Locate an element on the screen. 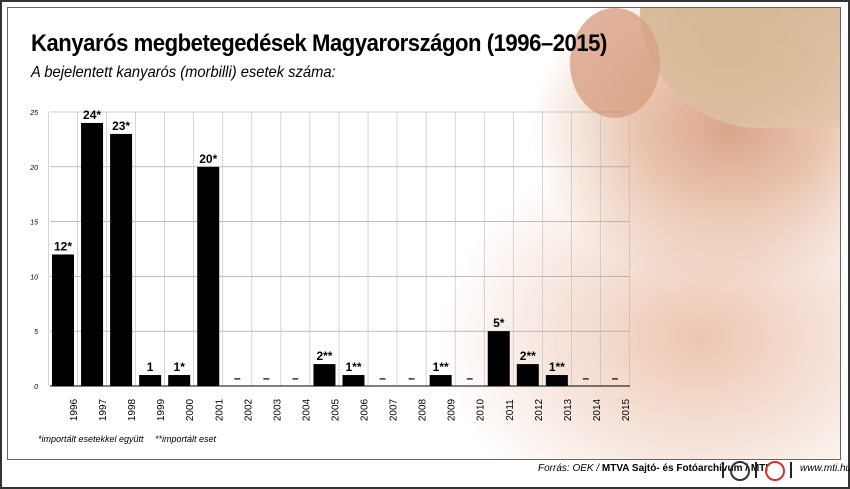 Image resolution: width=850 pixels, height=489 pixels. x-tick-label: 1997 is located at coordinates (103, 409).